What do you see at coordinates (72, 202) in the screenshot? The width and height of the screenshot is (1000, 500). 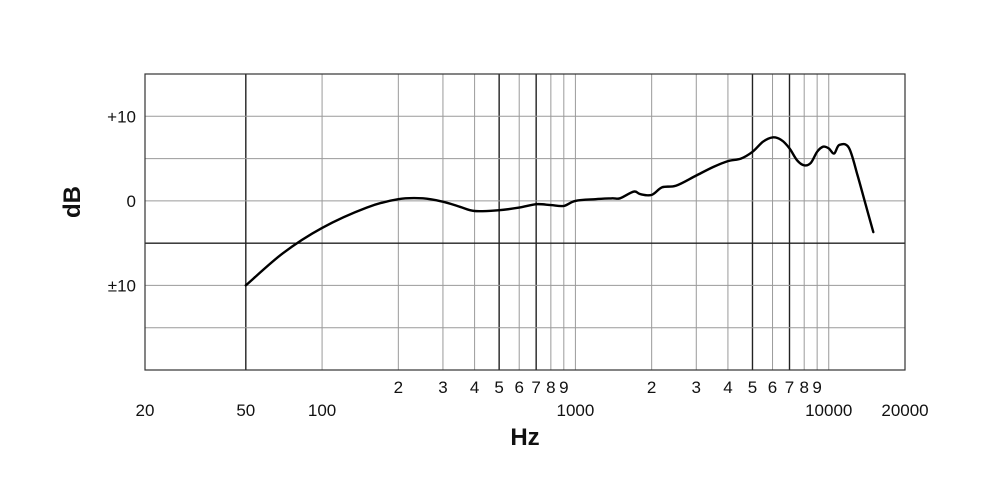 I see `y-axis-title: dB` at bounding box center [72, 202].